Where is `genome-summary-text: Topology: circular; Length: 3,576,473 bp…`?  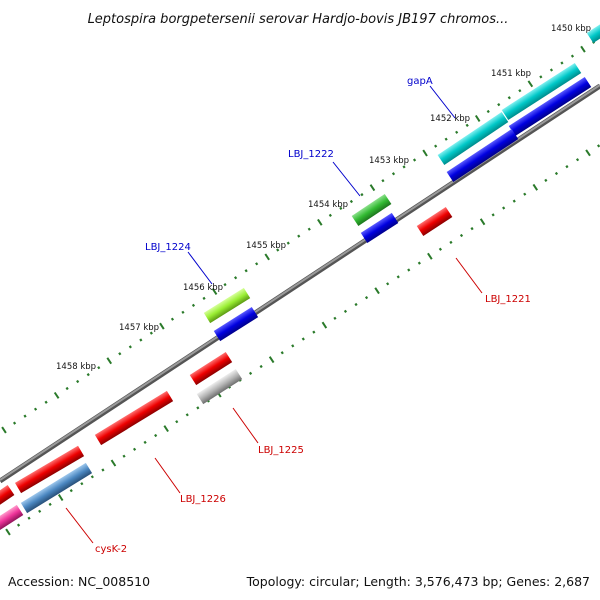 genome-summary-text: Topology: circular; Length: 3,576,473 bp… is located at coordinates (418, 581).